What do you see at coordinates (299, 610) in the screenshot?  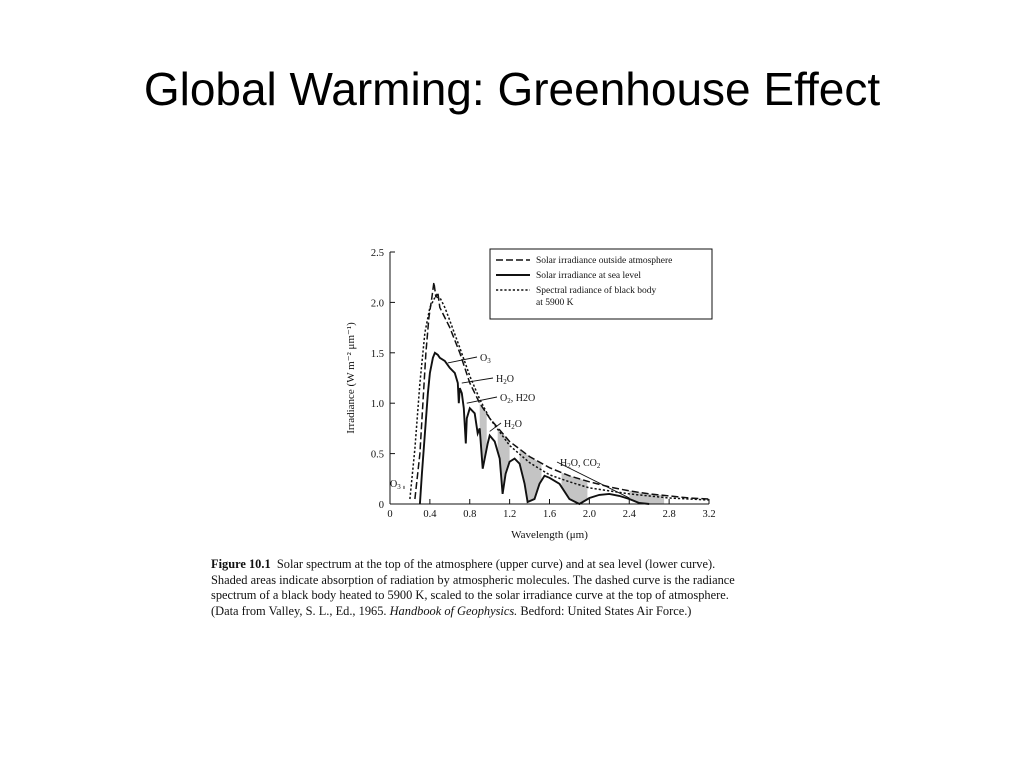 I see `caption-line-4: (Data from Valley, S. L., Ed., 1965.` at bounding box center [299, 610].